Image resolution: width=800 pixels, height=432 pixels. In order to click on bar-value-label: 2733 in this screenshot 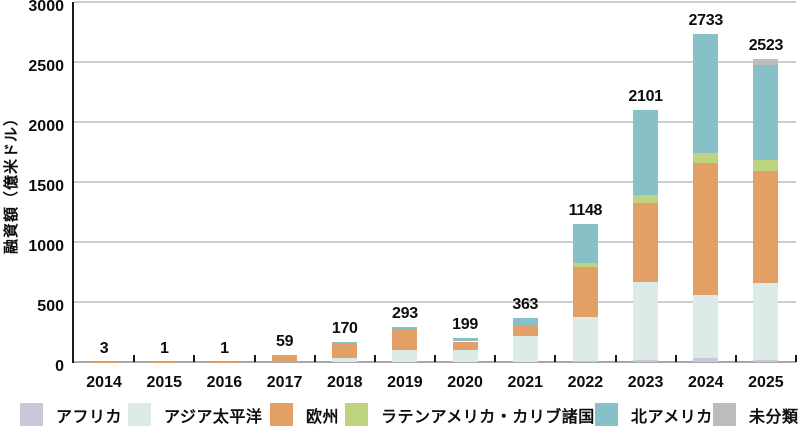, I will do `click(706, 21)`.